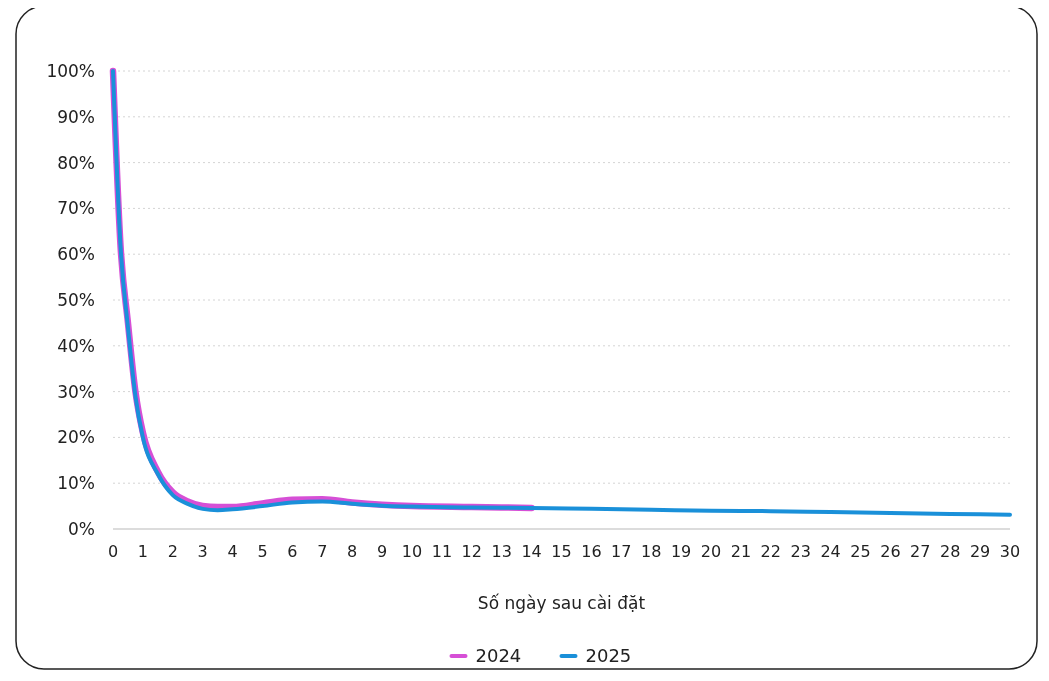 This screenshot has height=681, width=1049. Describe the element at coordinates (76, 254) in the screenshot. I see `y-tick-label: 60%` at that location.